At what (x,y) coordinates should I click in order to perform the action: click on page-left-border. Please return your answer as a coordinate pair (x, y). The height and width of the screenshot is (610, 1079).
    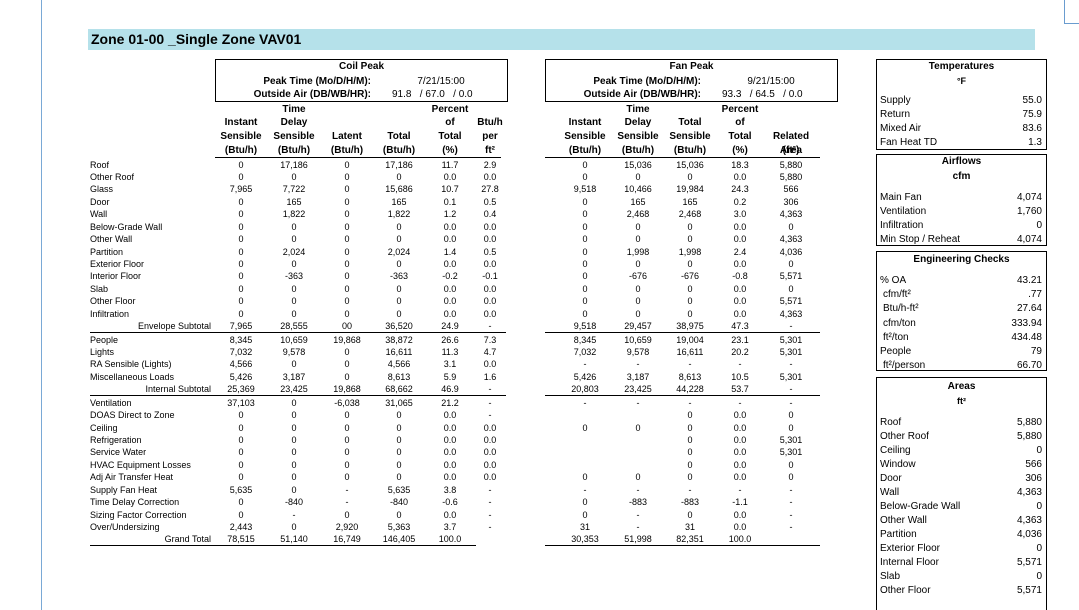
    Looking at the image, I should click on (41, 305).